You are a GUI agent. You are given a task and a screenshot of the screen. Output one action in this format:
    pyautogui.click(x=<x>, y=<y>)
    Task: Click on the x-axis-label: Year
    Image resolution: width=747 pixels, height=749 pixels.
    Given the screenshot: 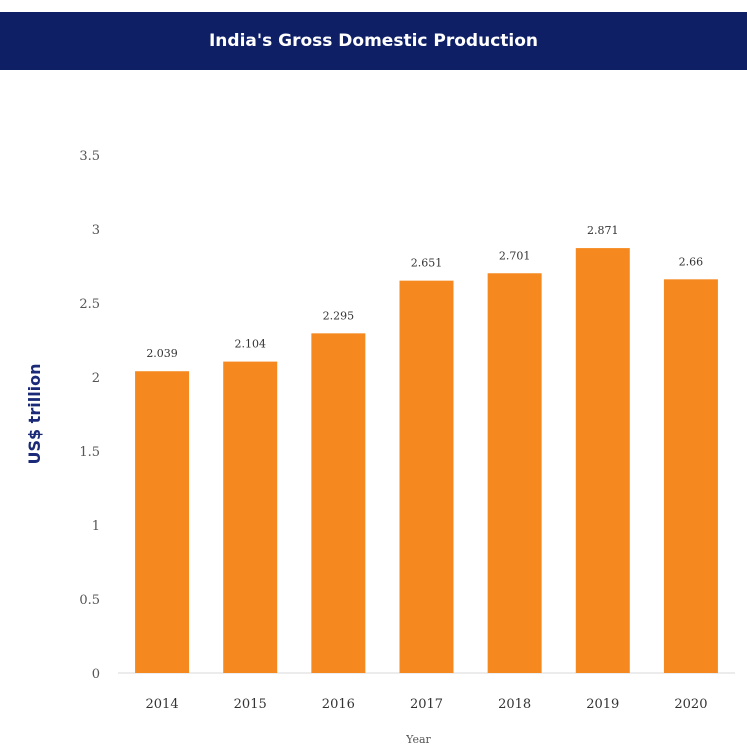 What is the action you would take?
    pyautogui.click(x=418, y=739)
    